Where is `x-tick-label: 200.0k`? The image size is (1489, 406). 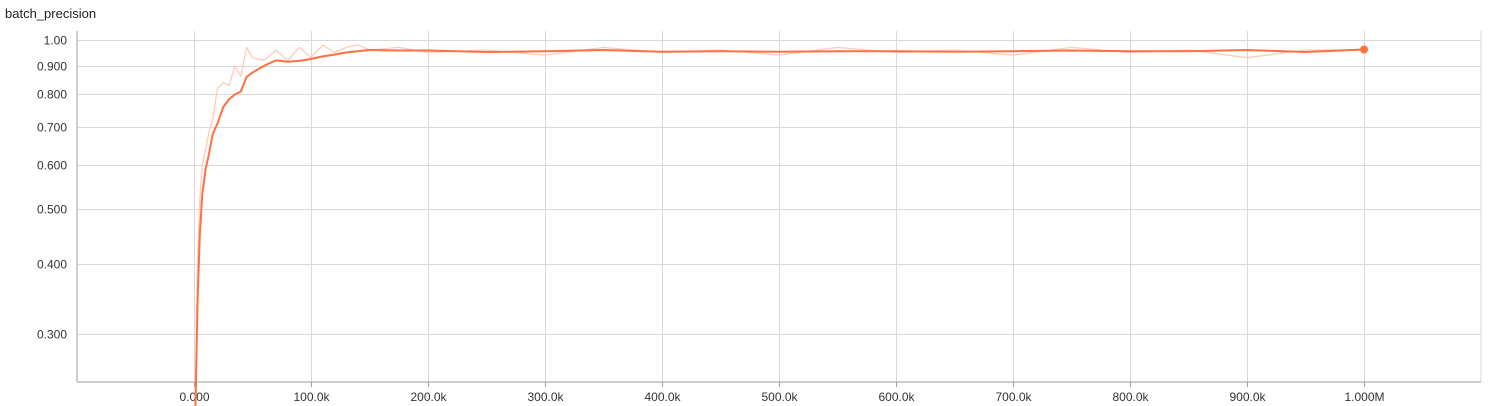 x-tick-label: 200.0k is located at coordinates (428, 397).